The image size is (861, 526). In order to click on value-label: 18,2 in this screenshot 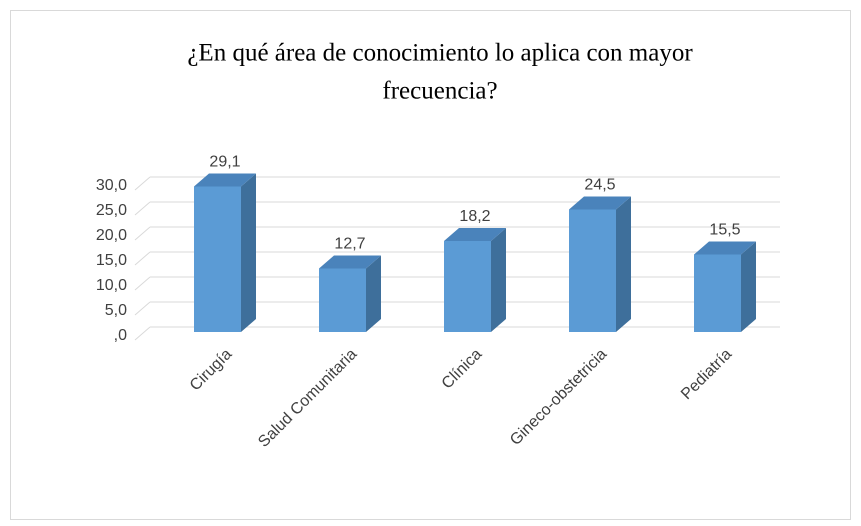, I will do `click(474, 216)`.